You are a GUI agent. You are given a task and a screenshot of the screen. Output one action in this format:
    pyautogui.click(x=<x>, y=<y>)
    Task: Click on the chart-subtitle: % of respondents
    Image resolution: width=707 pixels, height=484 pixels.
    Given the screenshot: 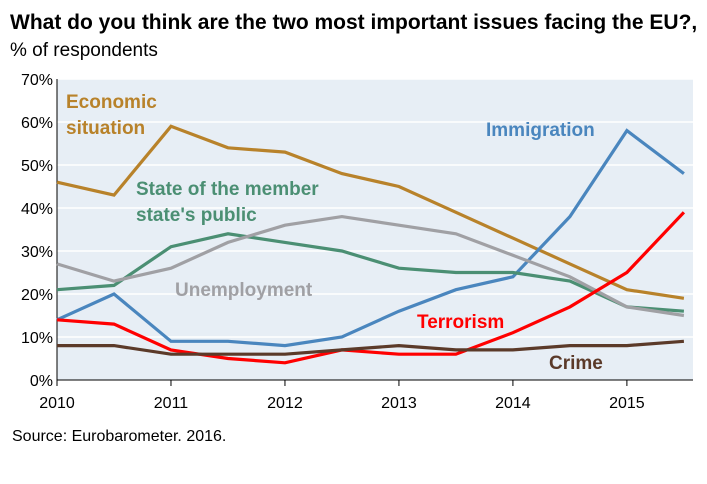 What is the action you would take?
    pyautogui.click(x=84, y=50)
    